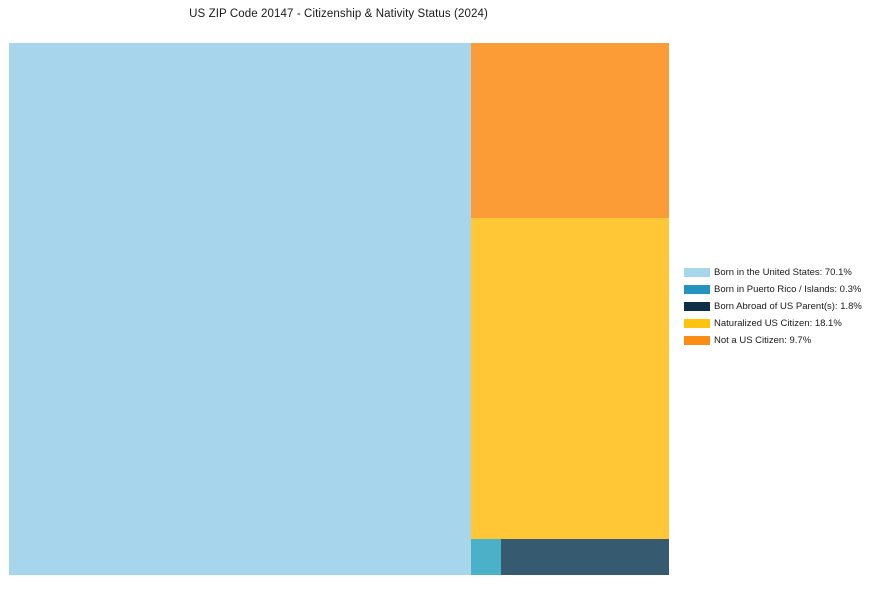 Image resolution: width=889 pixels, height=590 pixels. I want to click on legend-swatch-icon-born-in-the-united-states, so click(697, 272).